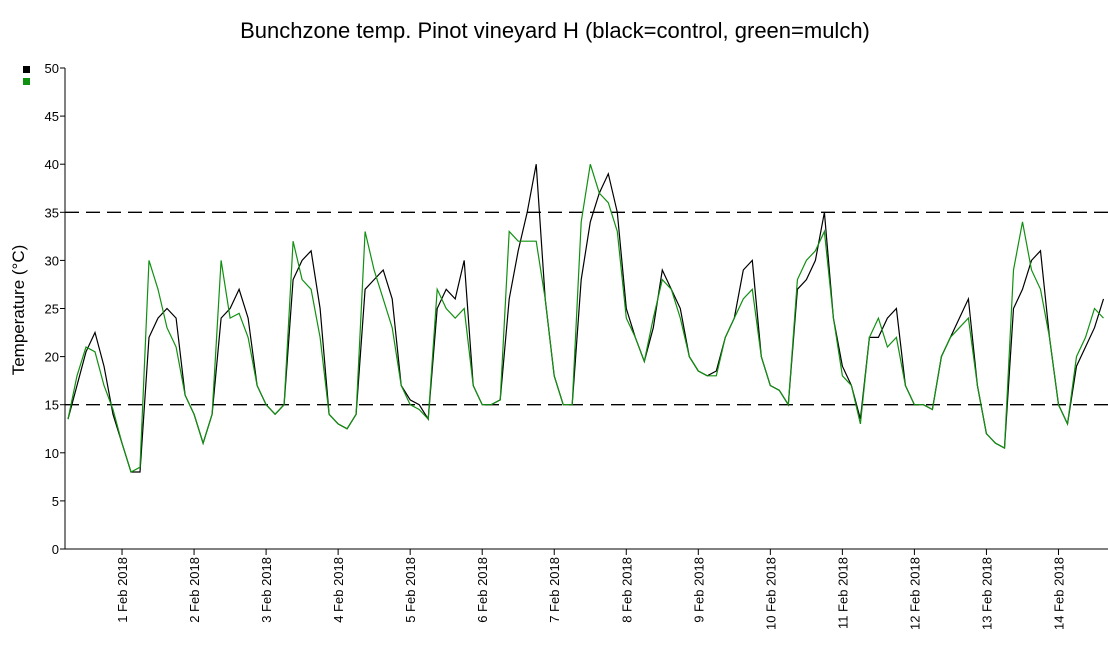 Image resolution: width=1108 pixels, height=657 pixels. What do you see at coordinates (52, 260) in the screenshot?
I see `y-tick-label: 30` at bounding box center [52, 260].